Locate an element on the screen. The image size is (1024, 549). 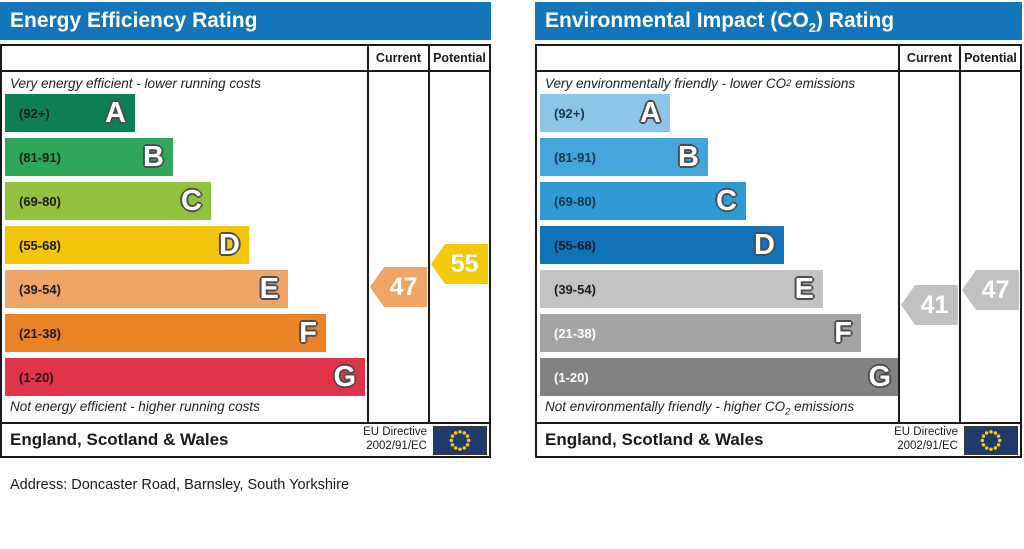
rating-band-row: (1-20) G is located at coordinates (717, 377).